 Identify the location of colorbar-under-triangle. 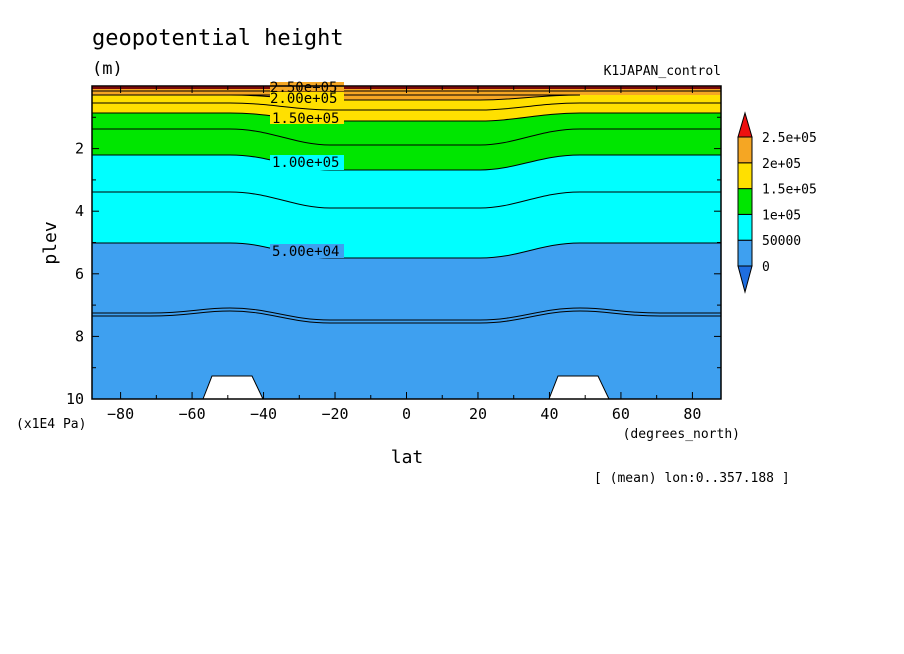
(745, 279).